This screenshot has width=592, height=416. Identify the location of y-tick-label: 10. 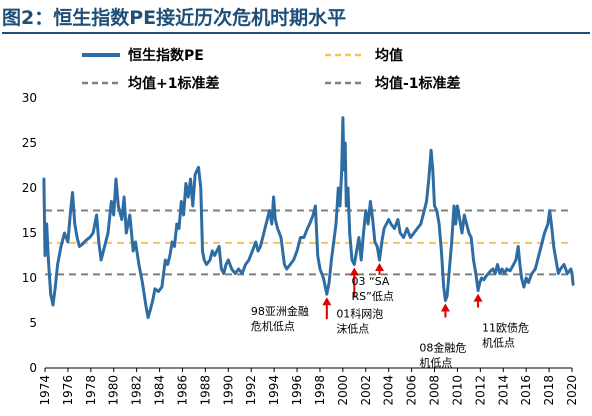
(29, 278).